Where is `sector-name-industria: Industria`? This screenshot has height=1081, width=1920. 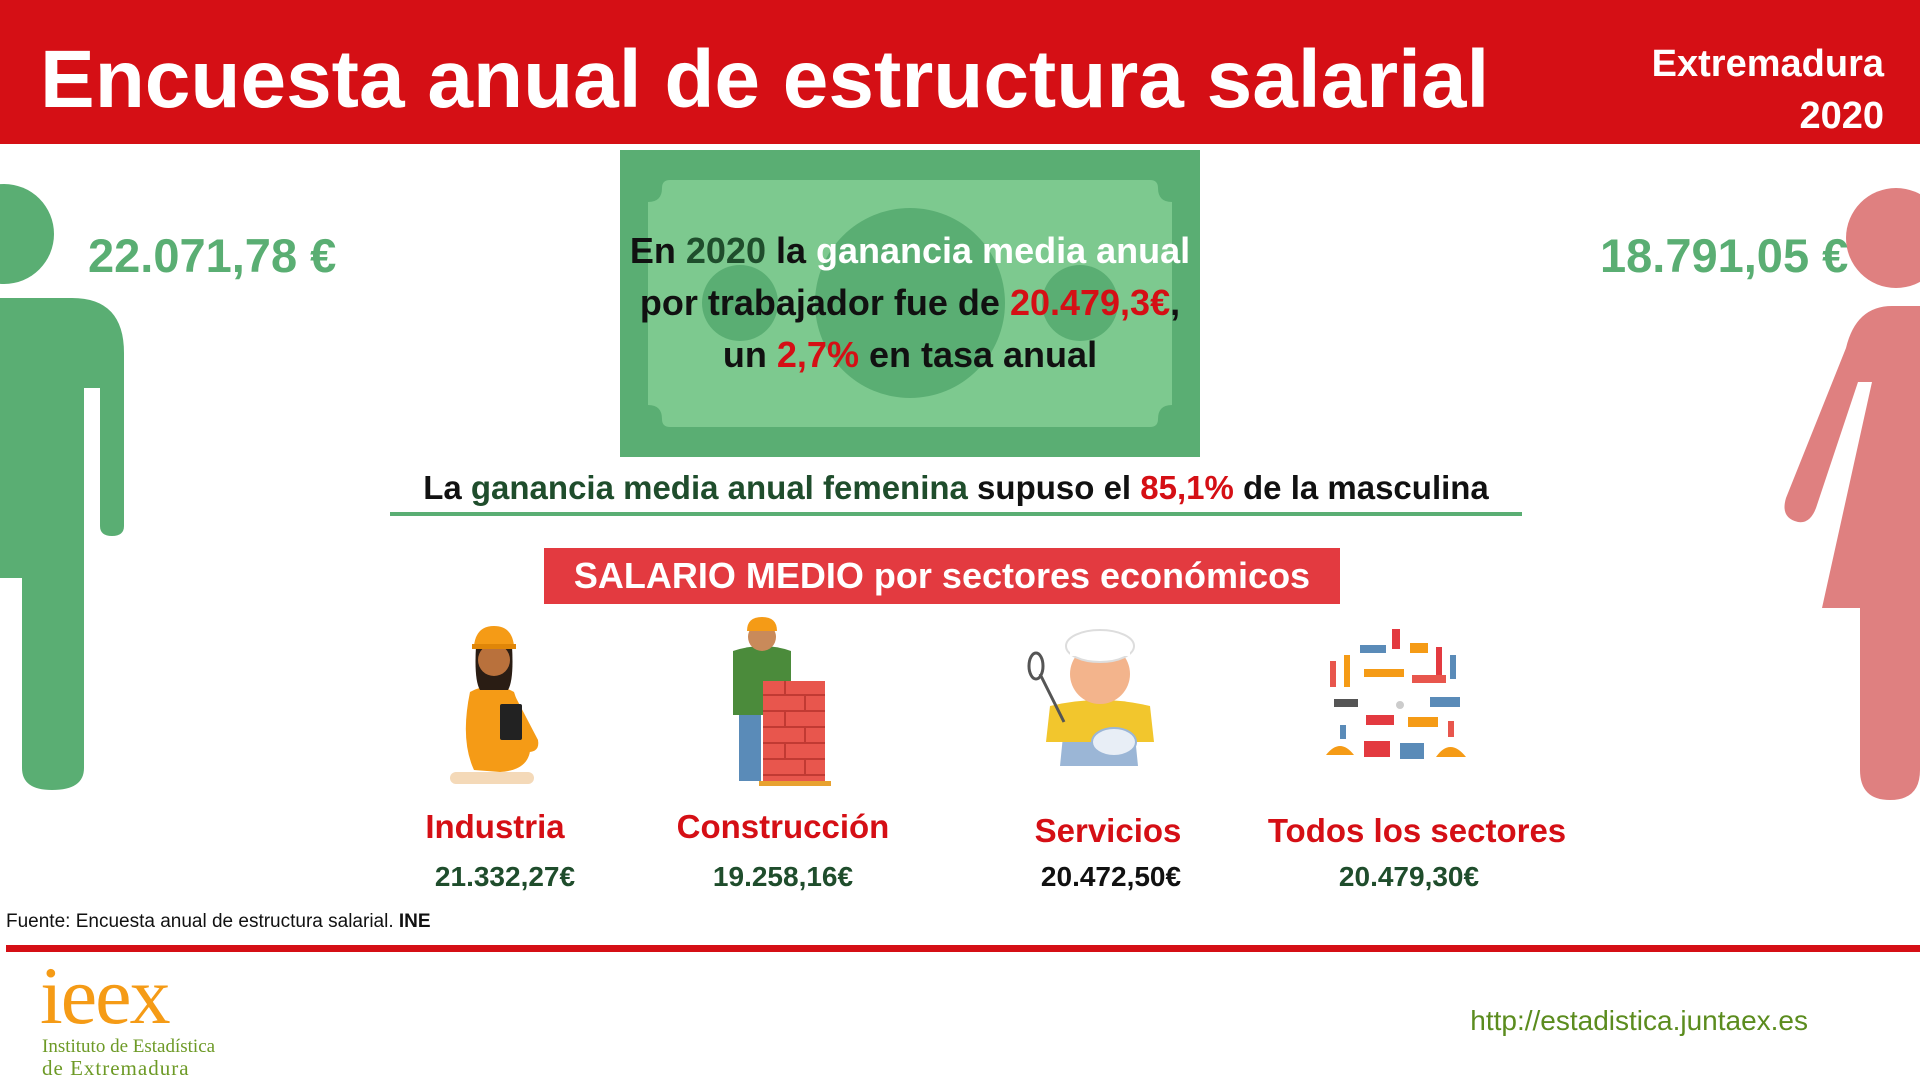
sector-name-industria: Industria is located at coordinates (495, 826).